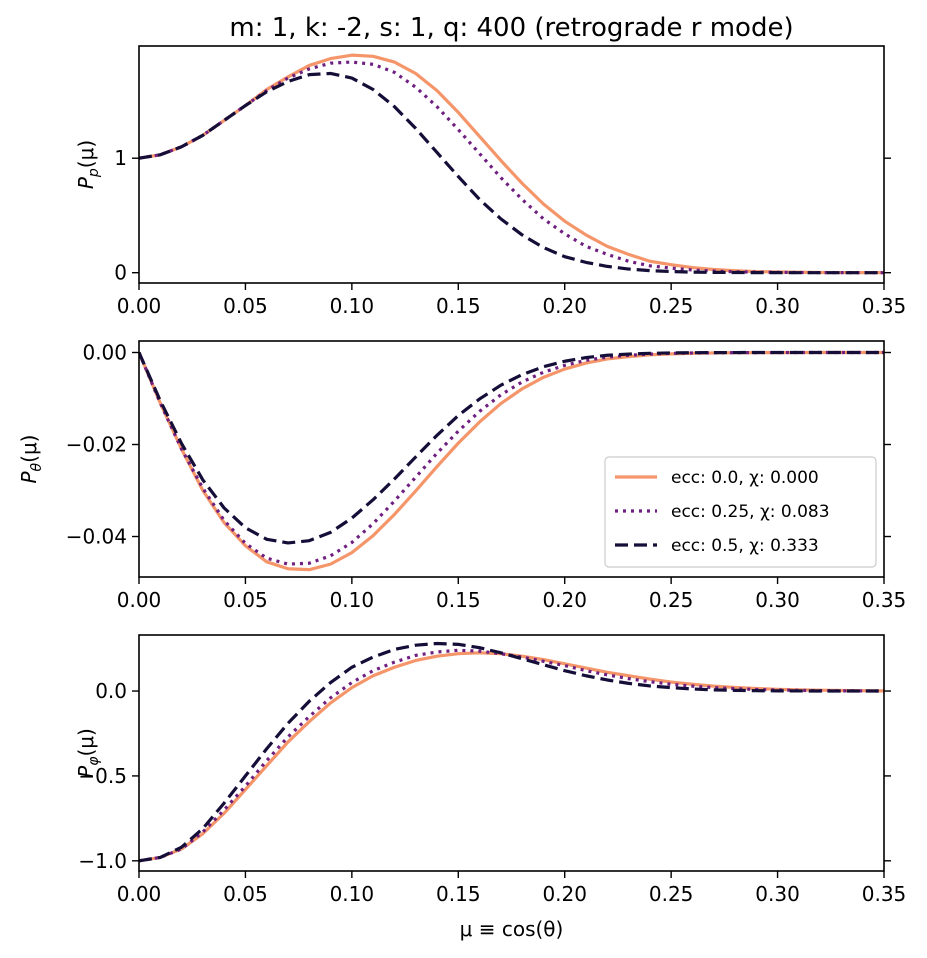 The width and height of the screenshot is (927, 958). What do you see at coordinates (102, 776) in the screenshot?
I see `y-tick-label: −0.5` at bounding box center [102, 776].